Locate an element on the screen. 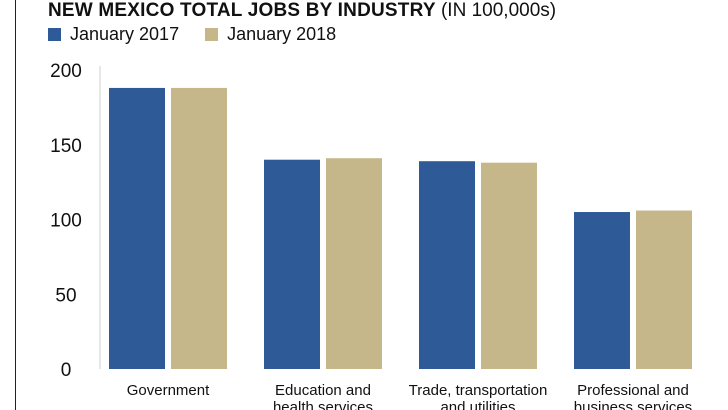 Image resolution: width=728 pixels, height=410 pixels. x-category-label-1: Education and health services is located at coordinates (323, 396).